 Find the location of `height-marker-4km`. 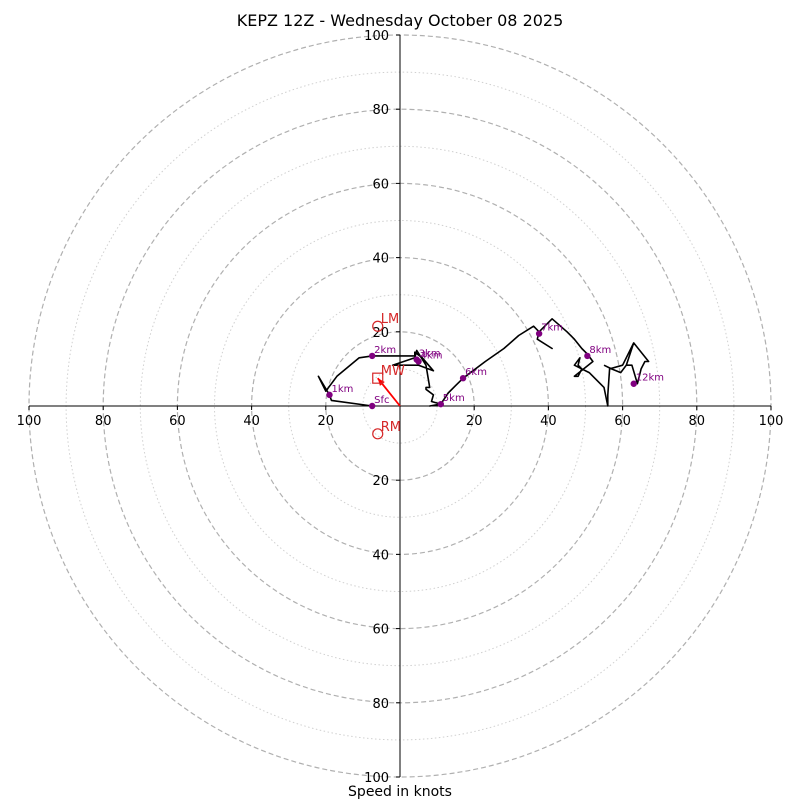

height-marker-4km is located at coordinates (418, 361).